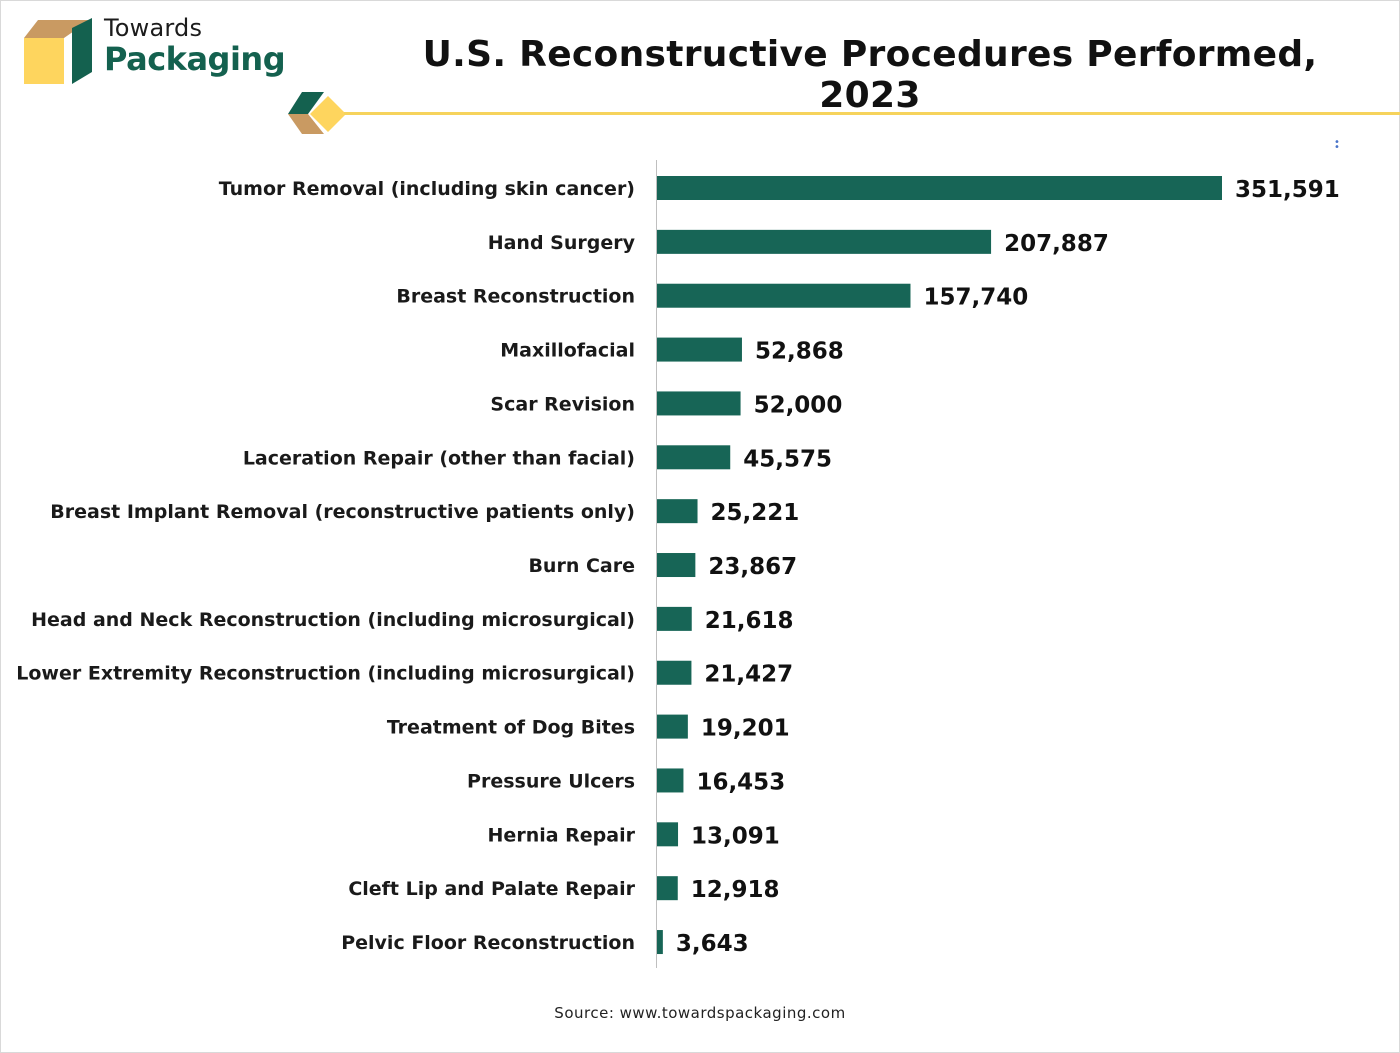  Describe the element at coordinates (551, 781) in the screenshot. I see `category-label: Pressure Ulcers` at that location.